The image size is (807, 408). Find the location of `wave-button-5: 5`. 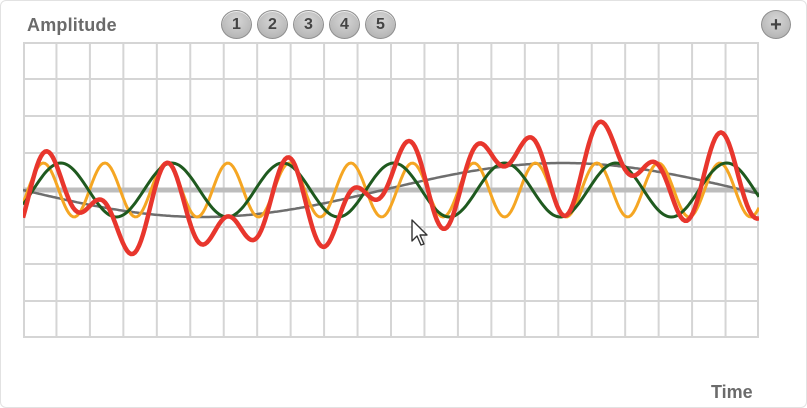

wave-button-5: 5 is located at coordinates (380, 24).